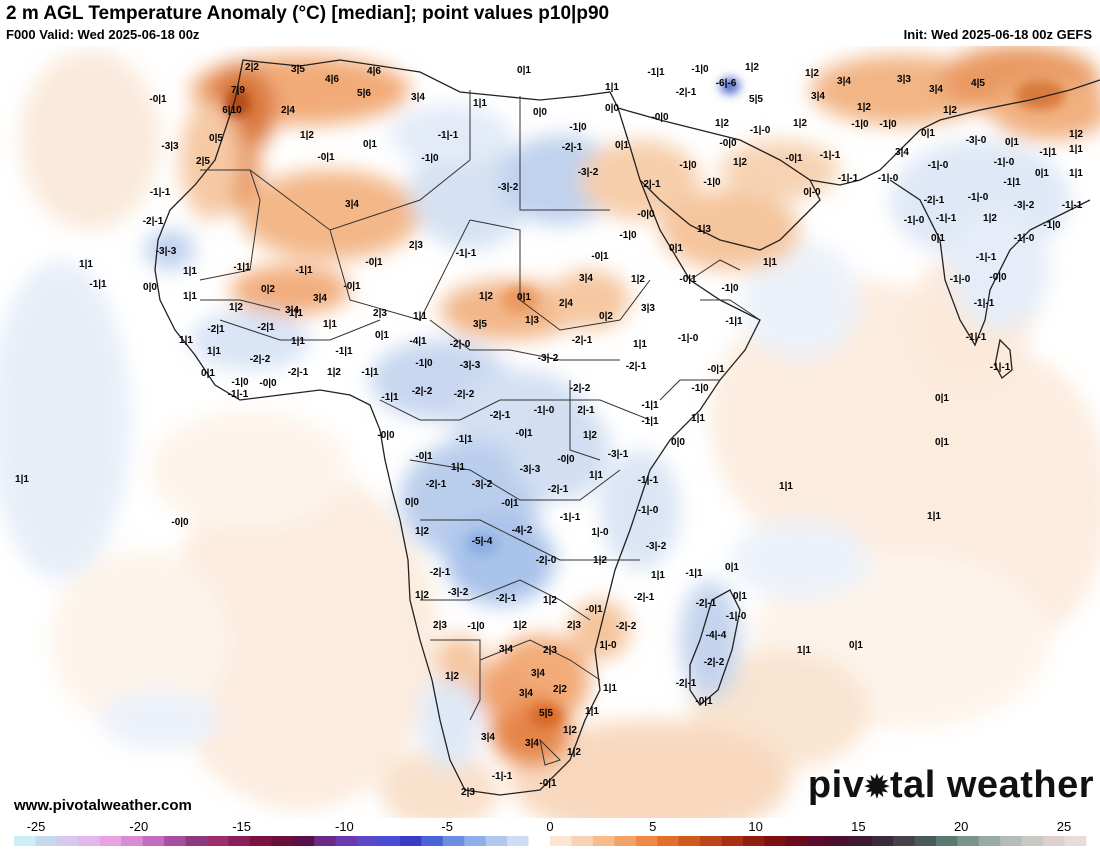 The height and width of the screenshot is (850, 1100). Describe the element at coordinates (103, 805) in the screenshot. I see `website-url: www.pivotalweather.com` at that location.